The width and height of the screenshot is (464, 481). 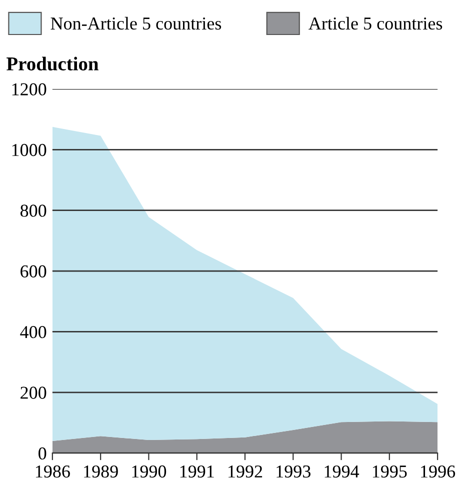 What do you see at coordinates (375, 23) in the screenshot?
I see `legend-label: Article 5 countries` at bounding box center [375, 23].